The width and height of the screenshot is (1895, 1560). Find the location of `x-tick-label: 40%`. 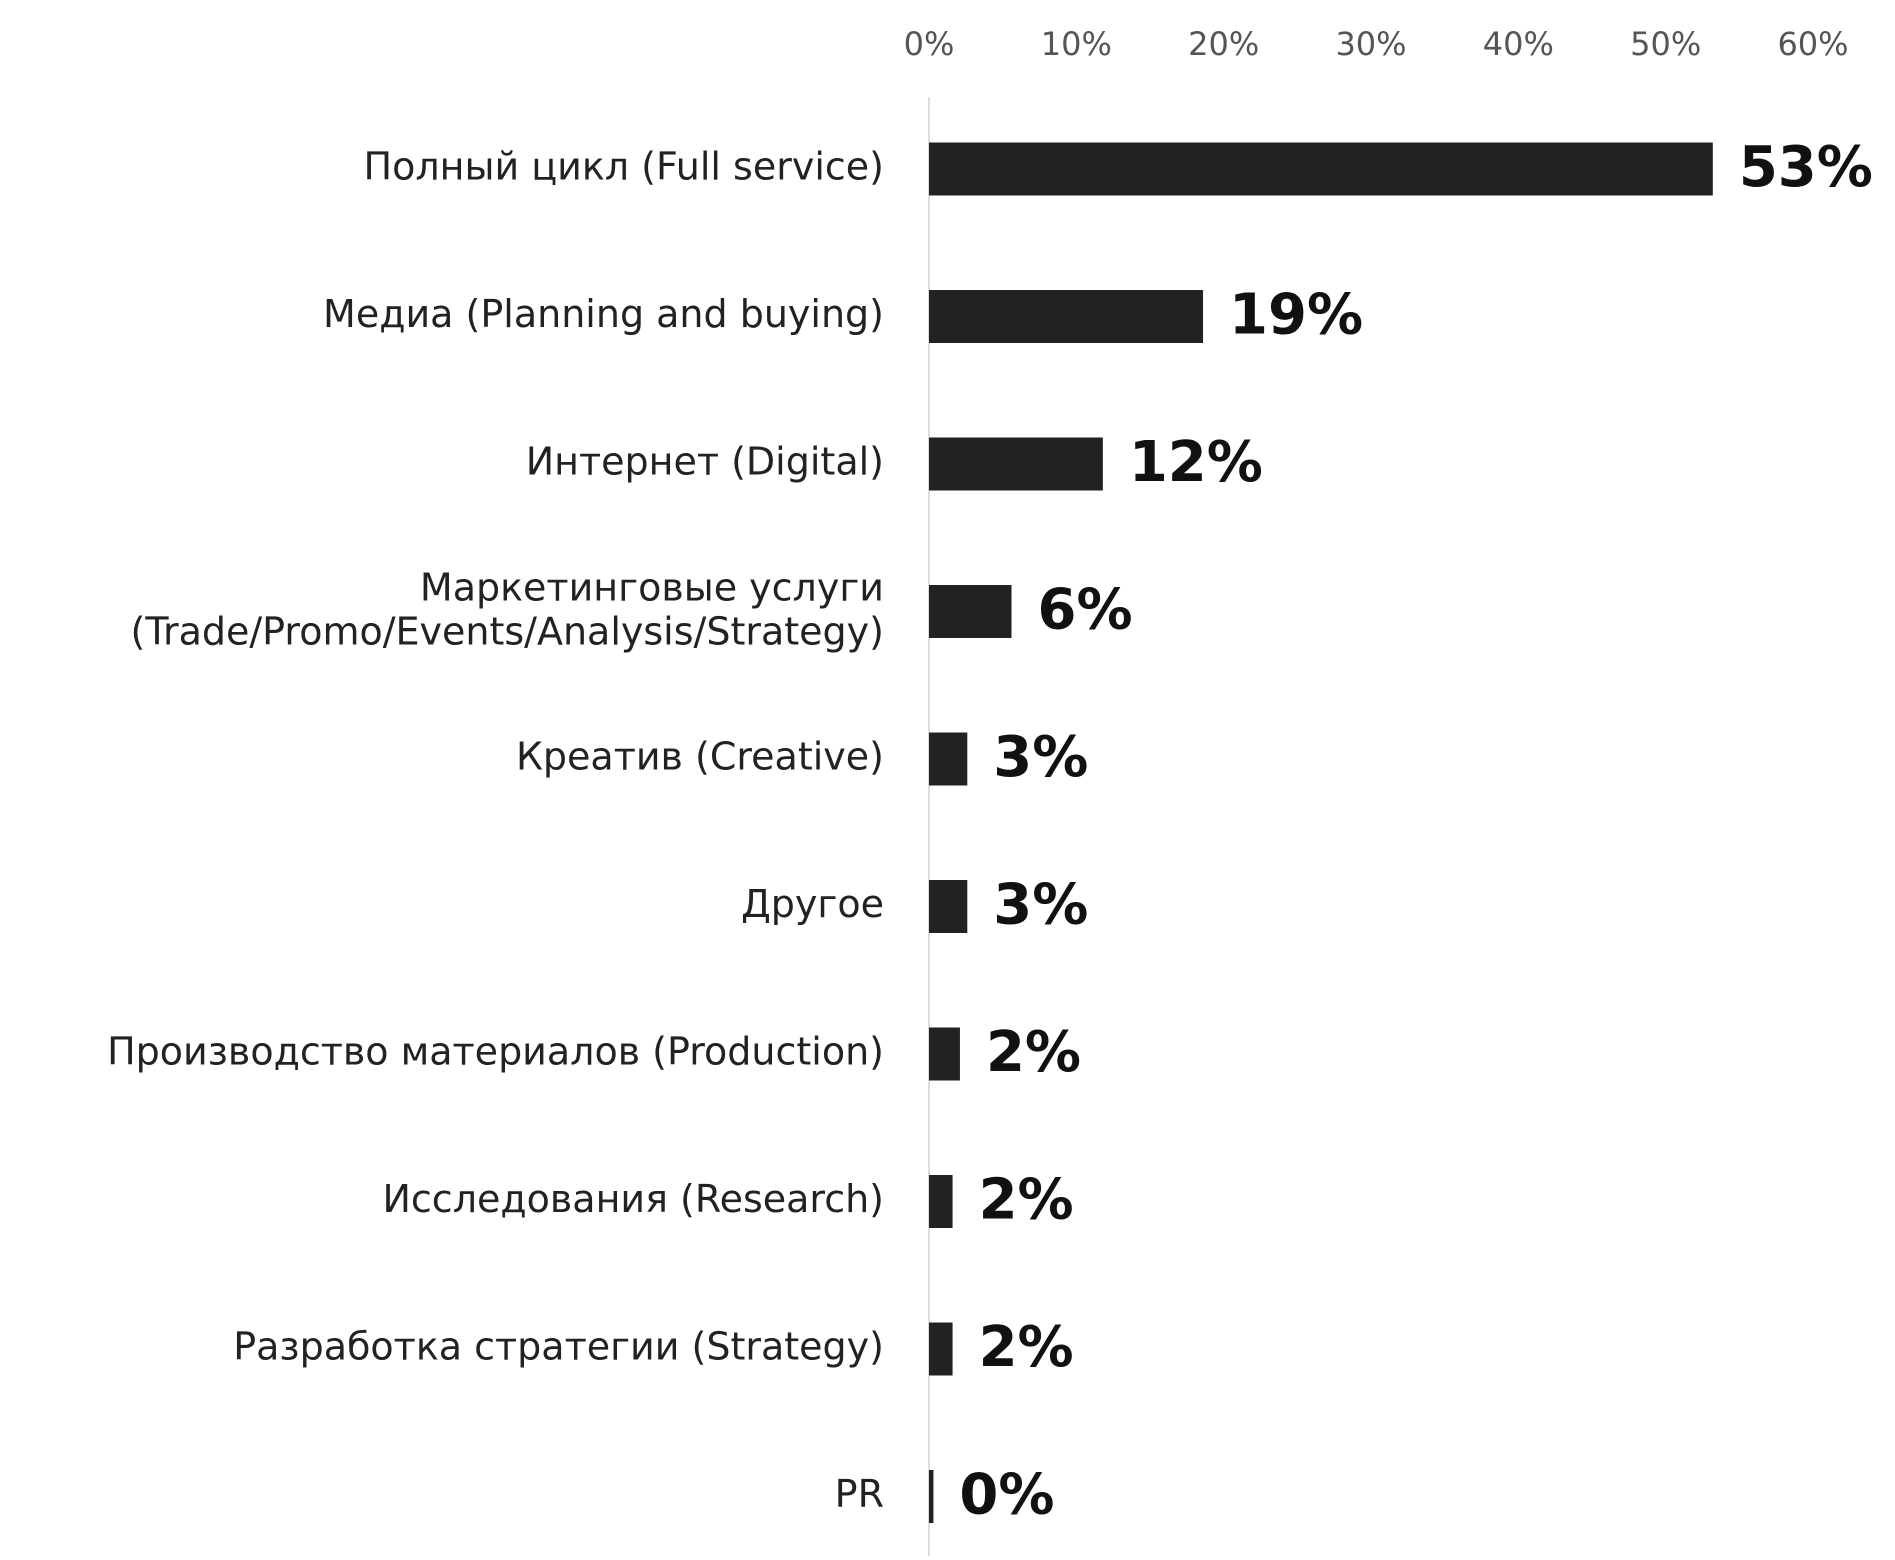

x-tick-label: 40% is located at coordinates (1518, 44).